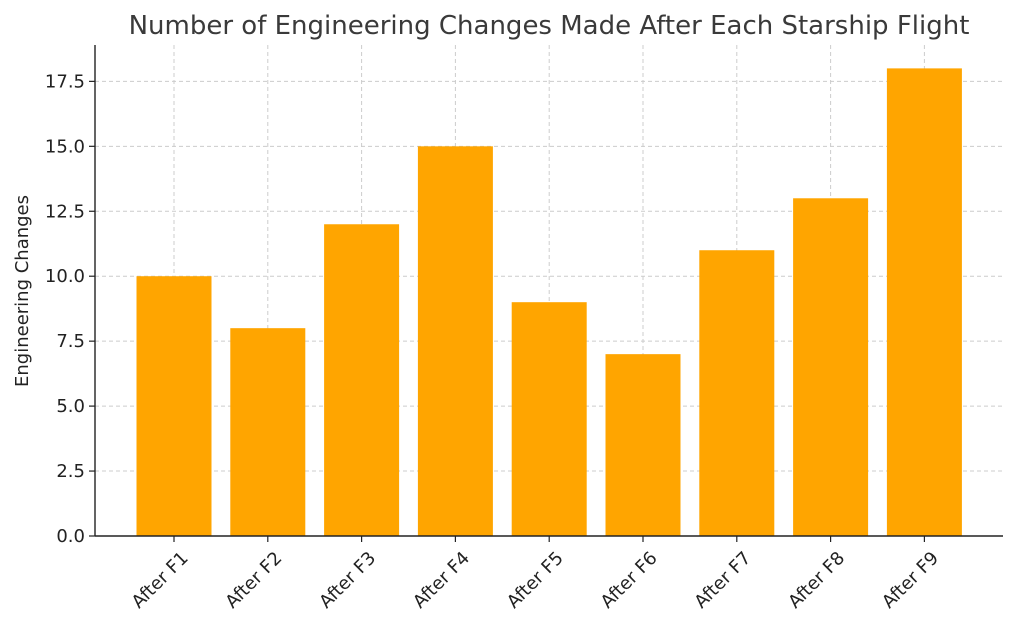 The height and width of the screenshot is (634, 1024). I want to click on y-tick-label: 5.0, so click(70, 406).